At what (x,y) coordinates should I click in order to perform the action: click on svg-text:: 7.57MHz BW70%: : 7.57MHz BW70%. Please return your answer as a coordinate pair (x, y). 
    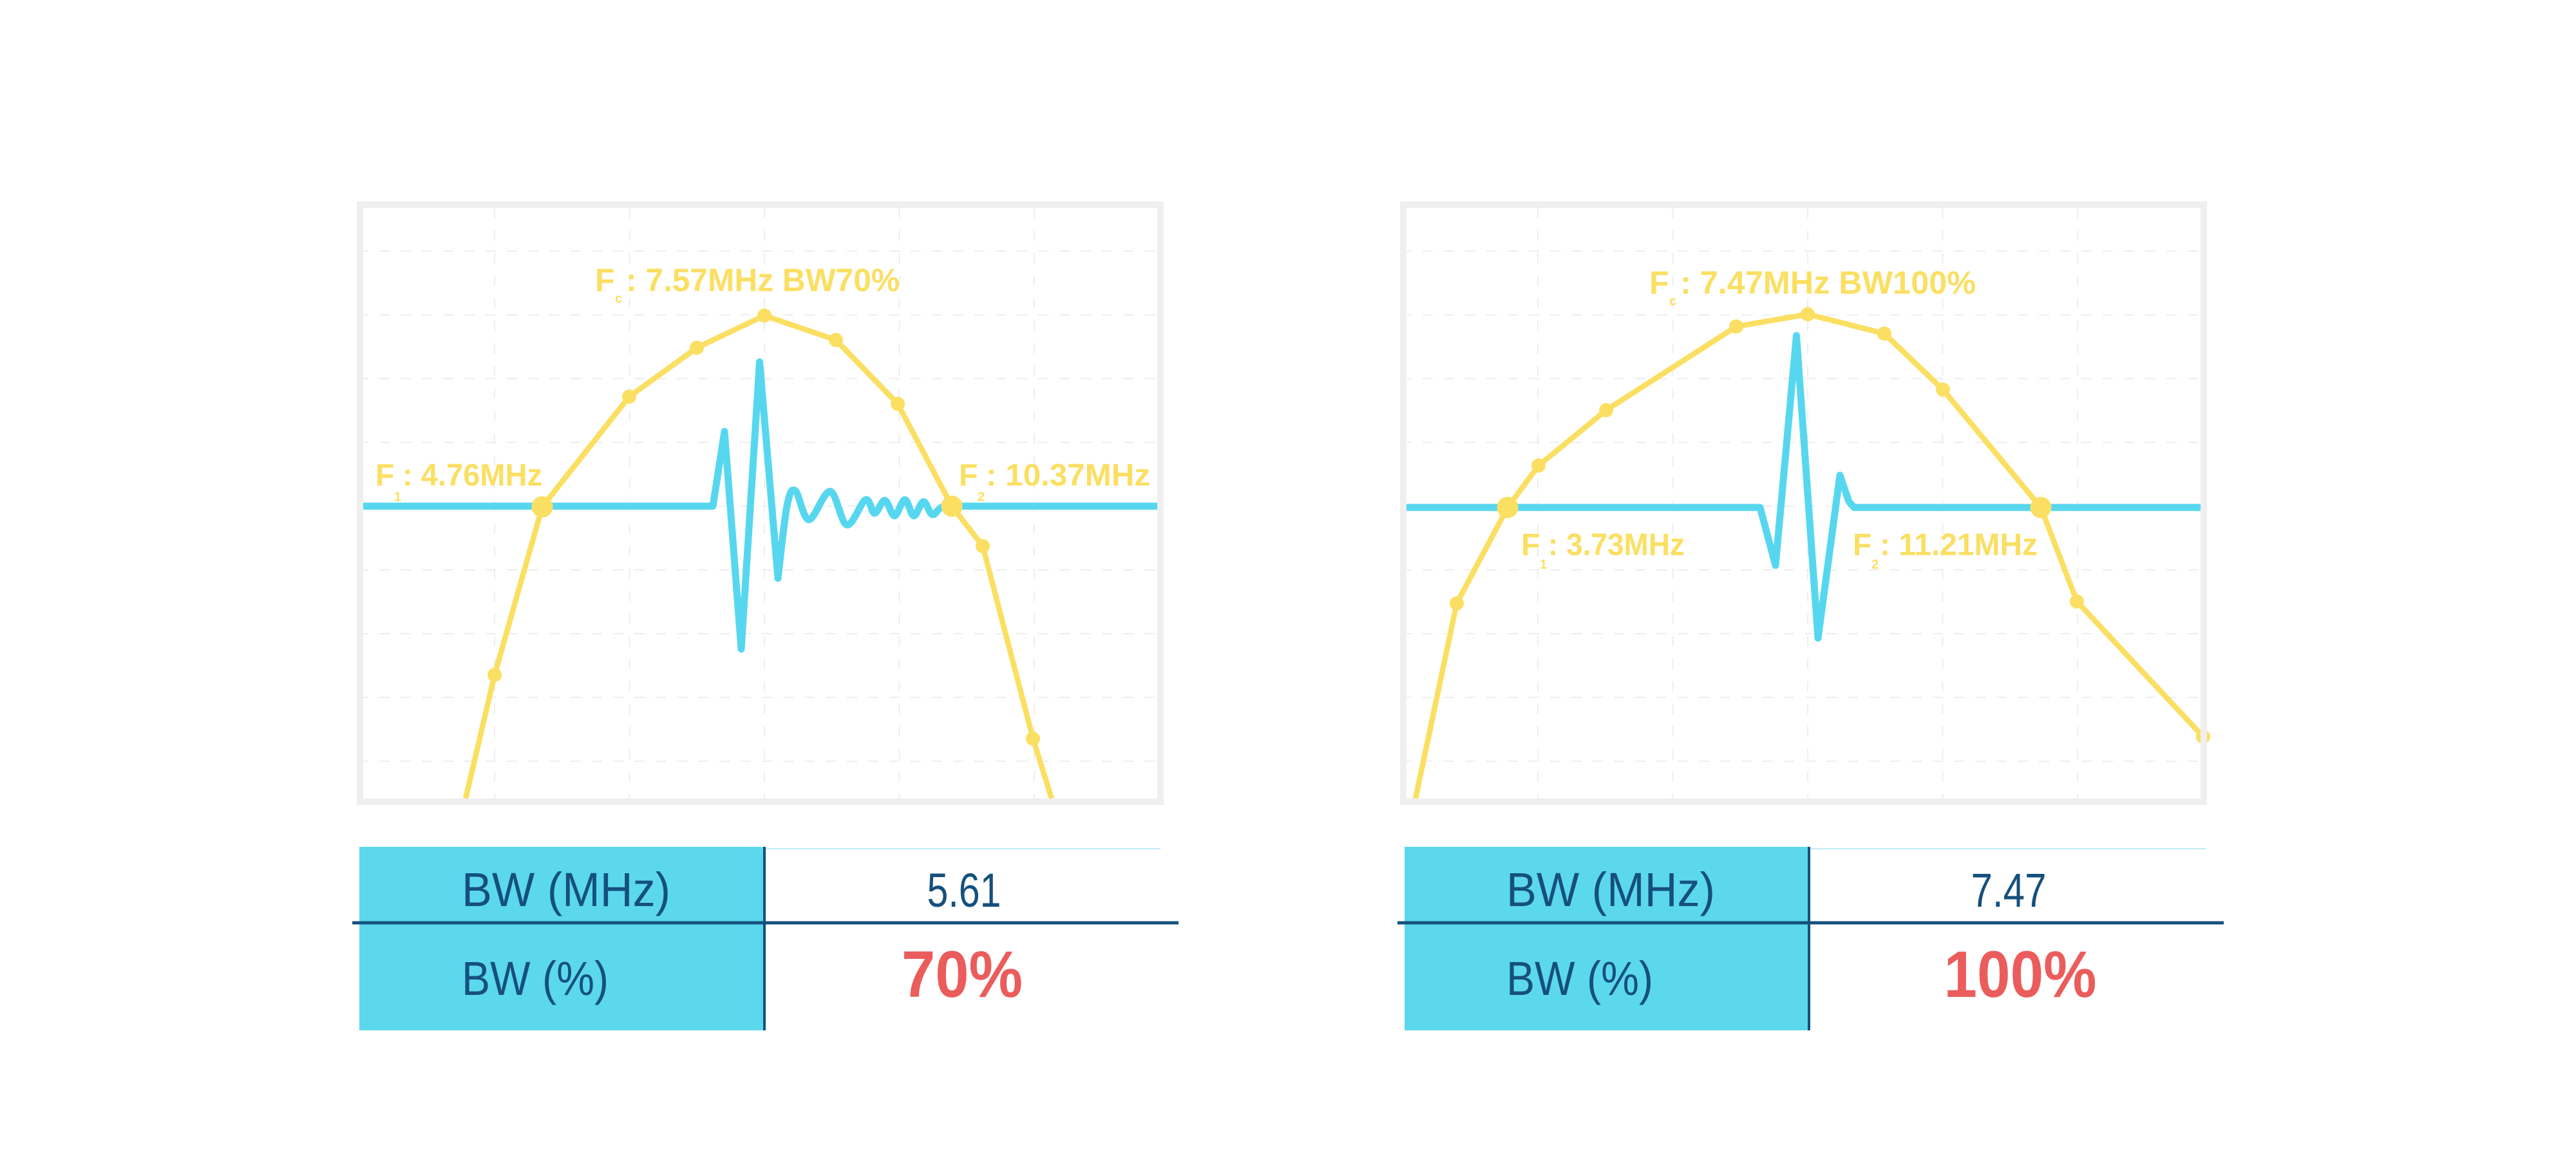
    Looking at the image, I should click on (763, 280).